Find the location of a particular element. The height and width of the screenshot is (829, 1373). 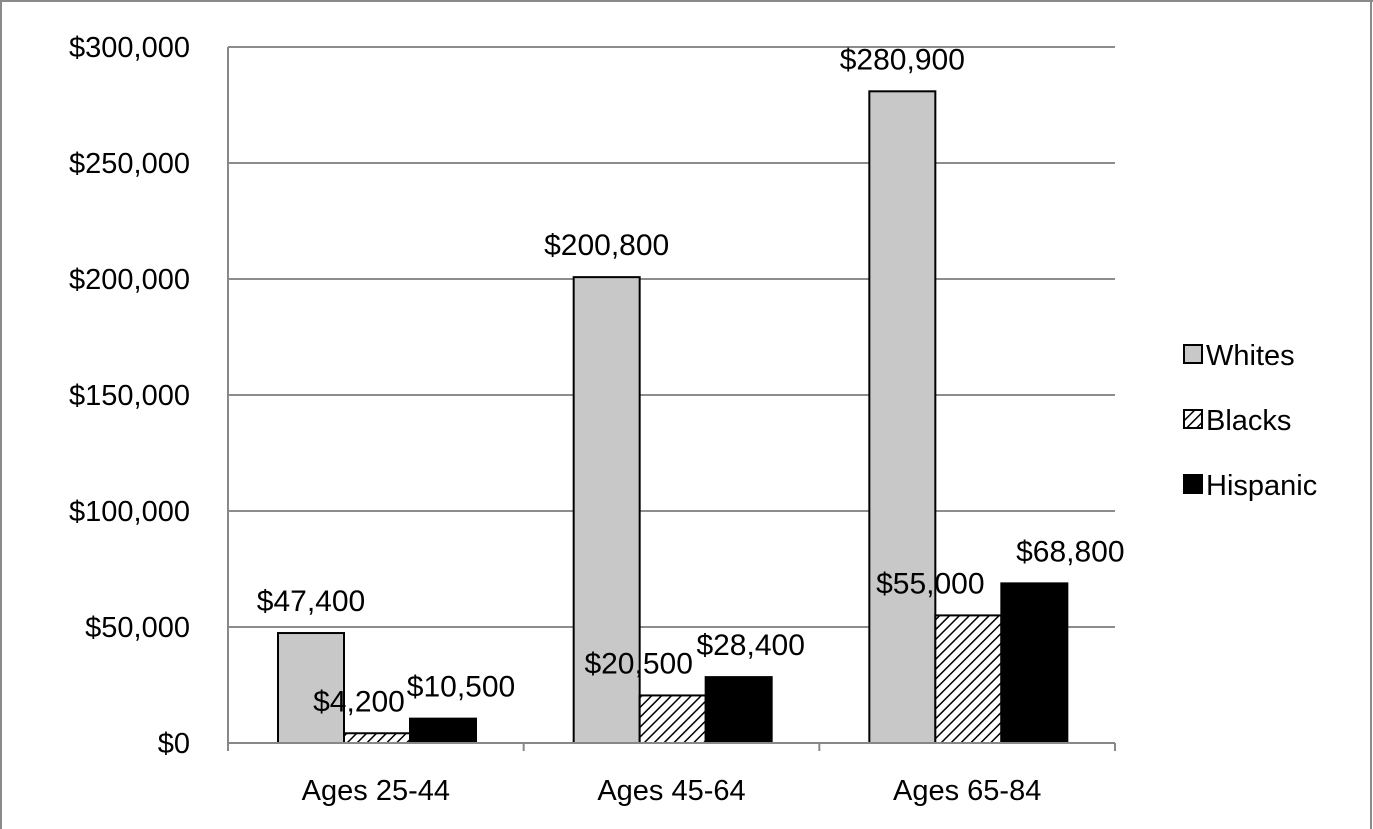

y-tick-label: $50,000 is located at coordinates (137, 628).